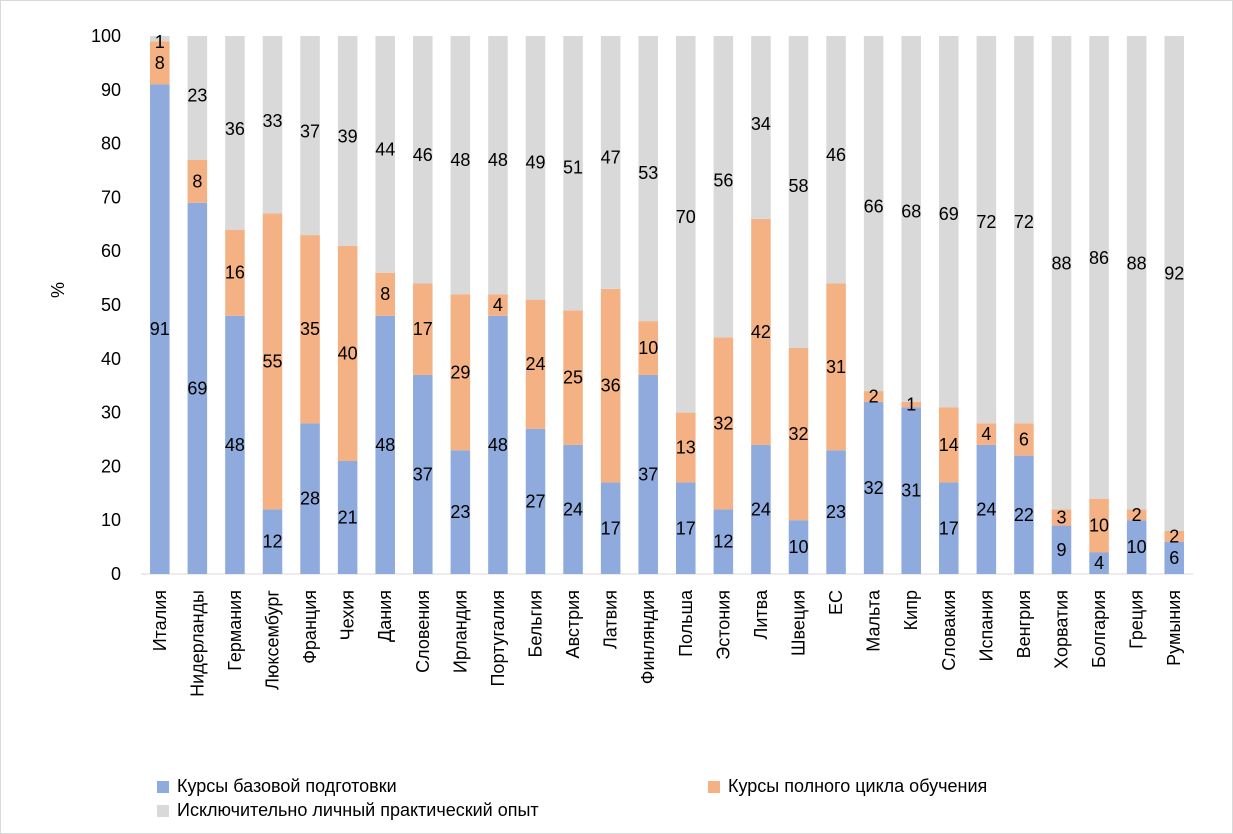 This screenshot has height=834, width=1233. What do you see at coordinates (111, 520) in the screenshot?
I see `y-tick-label: 10` at bounding box center [111, 520].